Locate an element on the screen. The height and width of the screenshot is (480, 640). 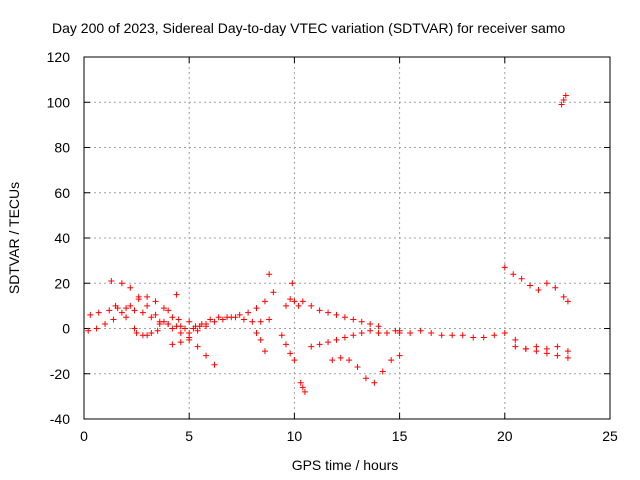
series-track-k is located at coordinates (292, 302).